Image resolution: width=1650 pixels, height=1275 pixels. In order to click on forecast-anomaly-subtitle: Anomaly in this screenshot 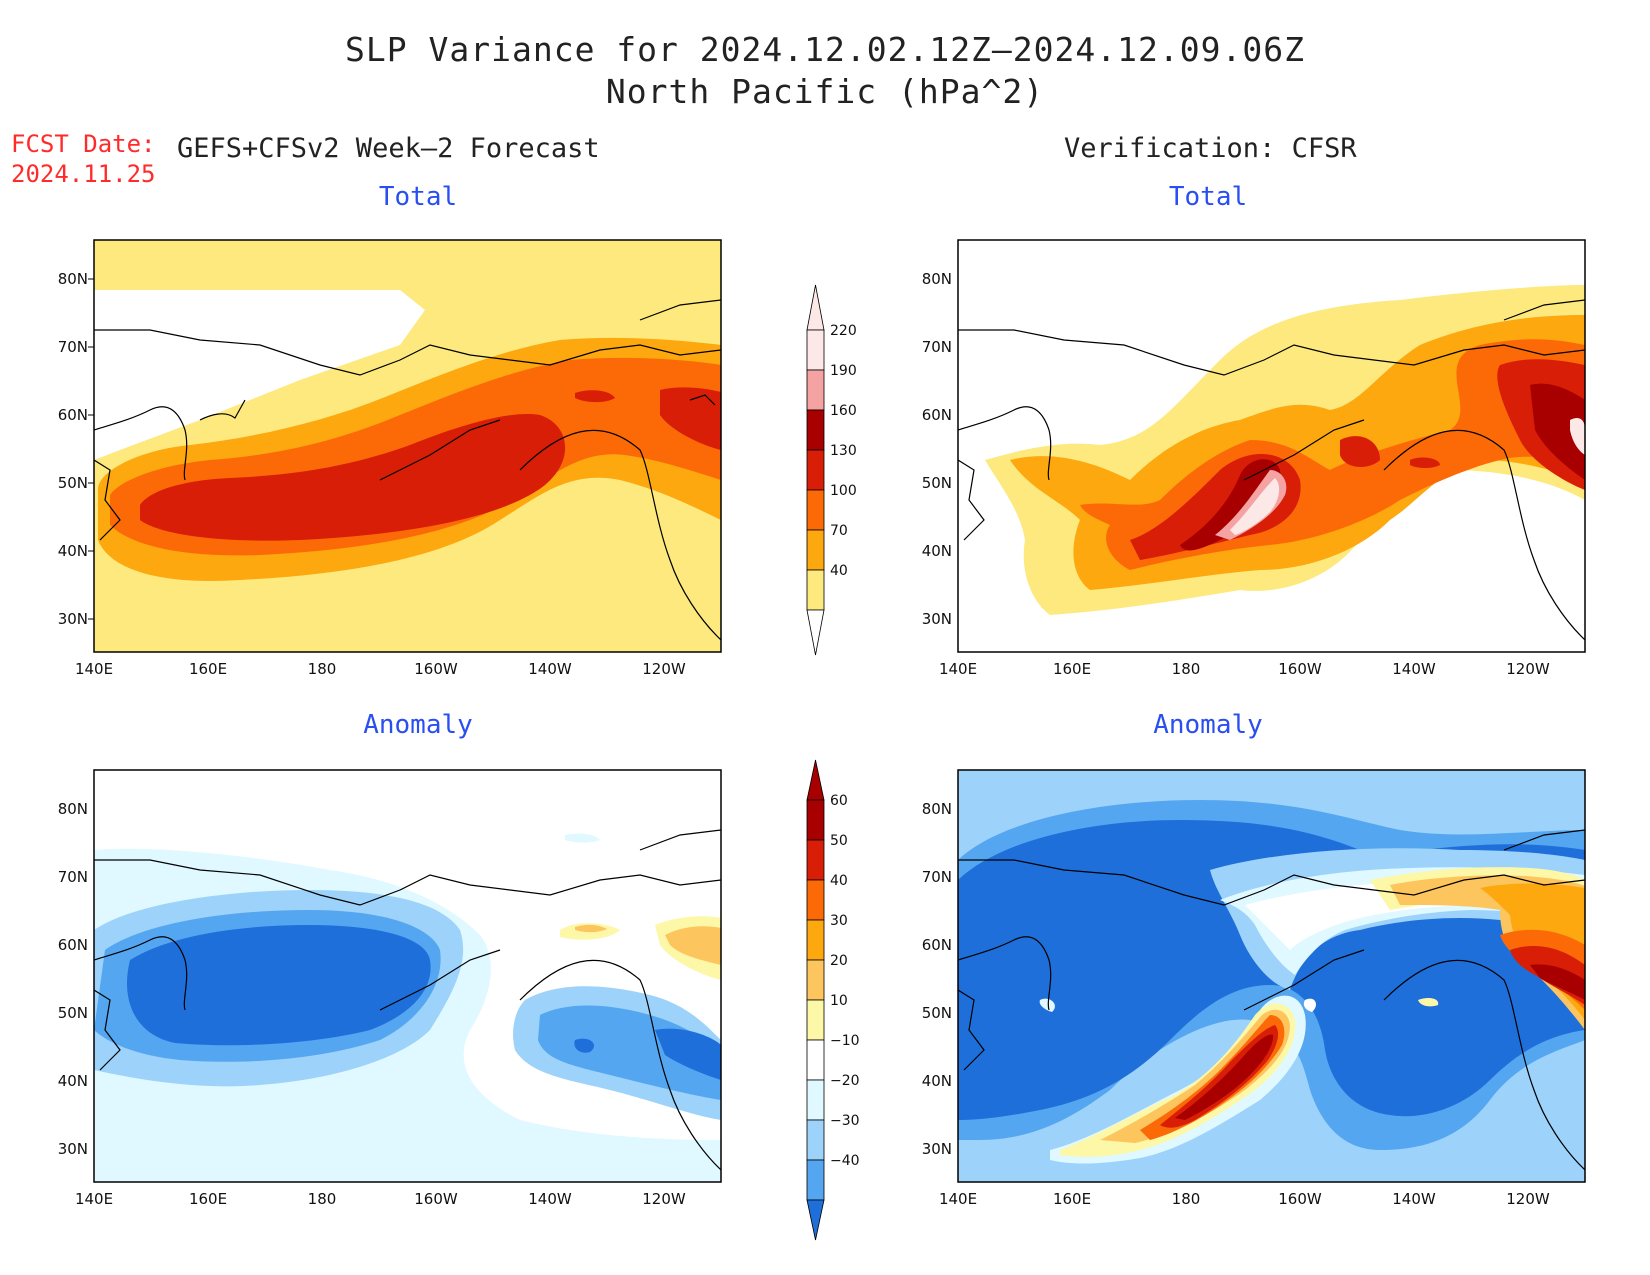, I will do `click(418, 725)`.